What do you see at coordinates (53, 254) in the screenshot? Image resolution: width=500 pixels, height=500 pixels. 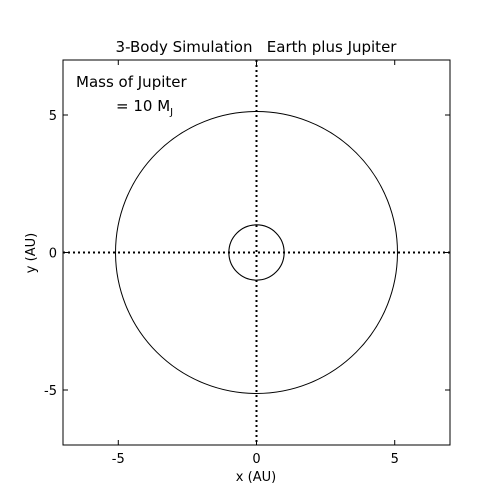 I see `y-tick-label: 0` at bounding box center [53, 254].